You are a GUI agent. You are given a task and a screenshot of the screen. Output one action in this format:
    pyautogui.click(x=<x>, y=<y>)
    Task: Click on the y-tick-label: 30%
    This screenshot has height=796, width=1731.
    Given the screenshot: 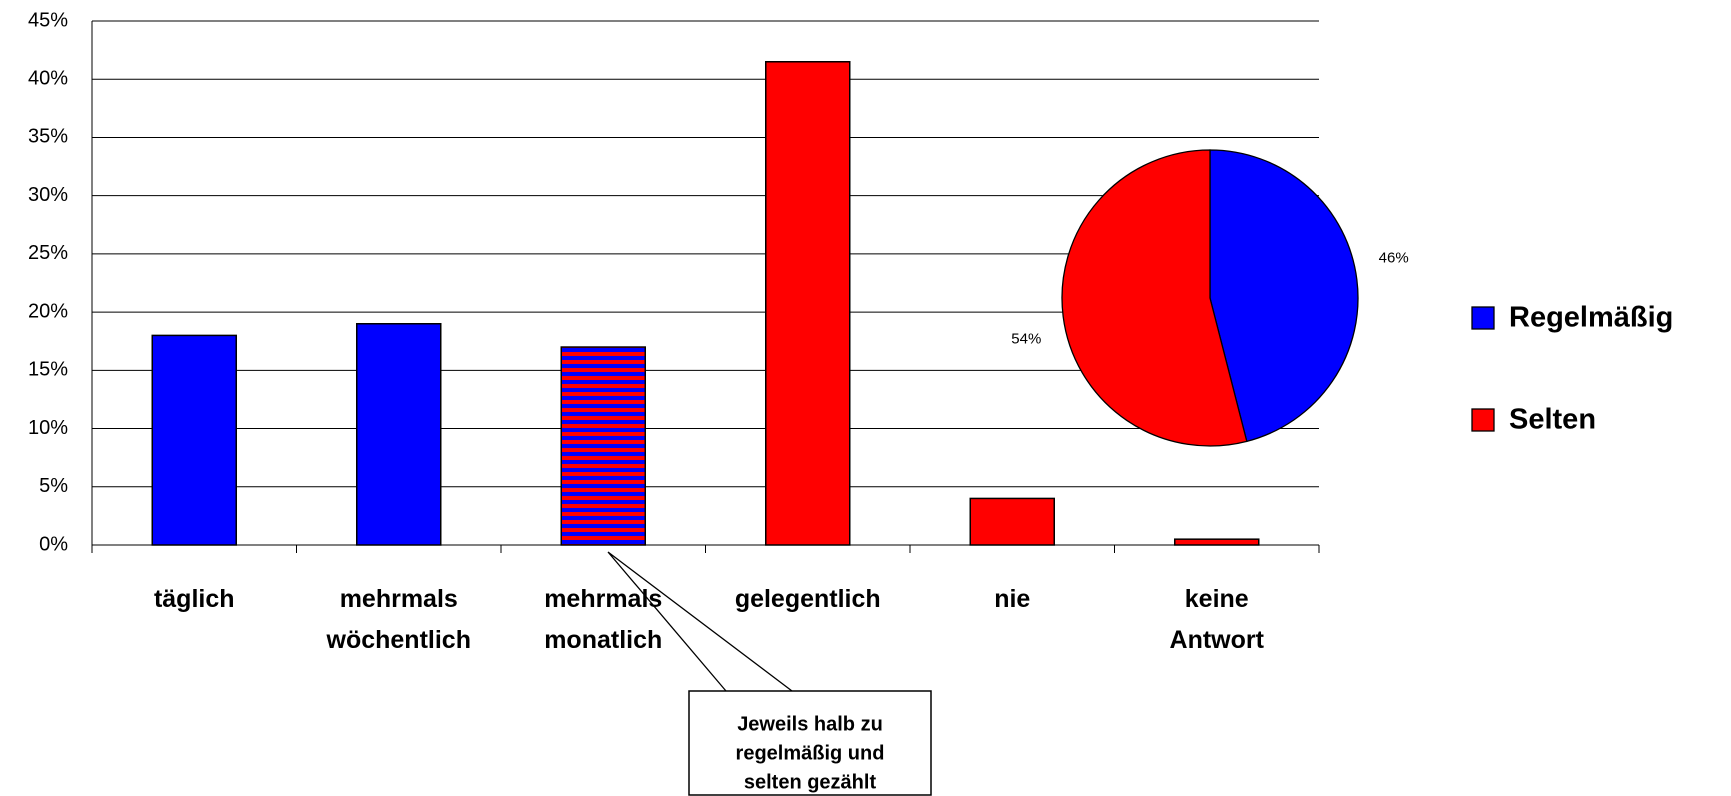 What is the action you would take?
    pyautogui.click(x=48, y=195)
    